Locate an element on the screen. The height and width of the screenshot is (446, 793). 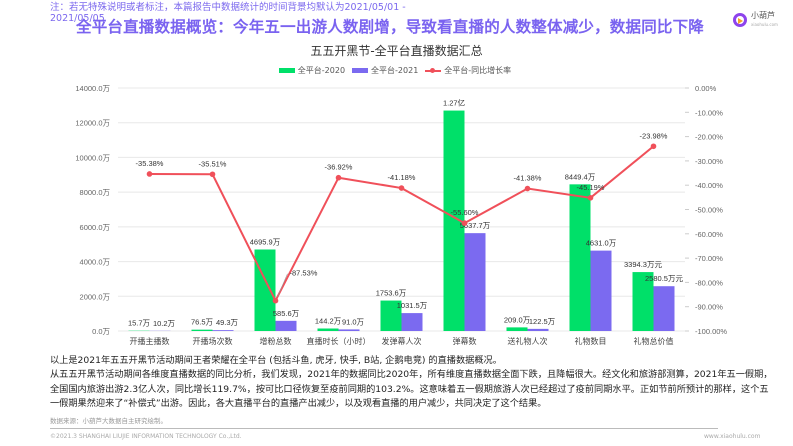
logo-subtext: xiaohulu.com is located at coordinates (764, 24).